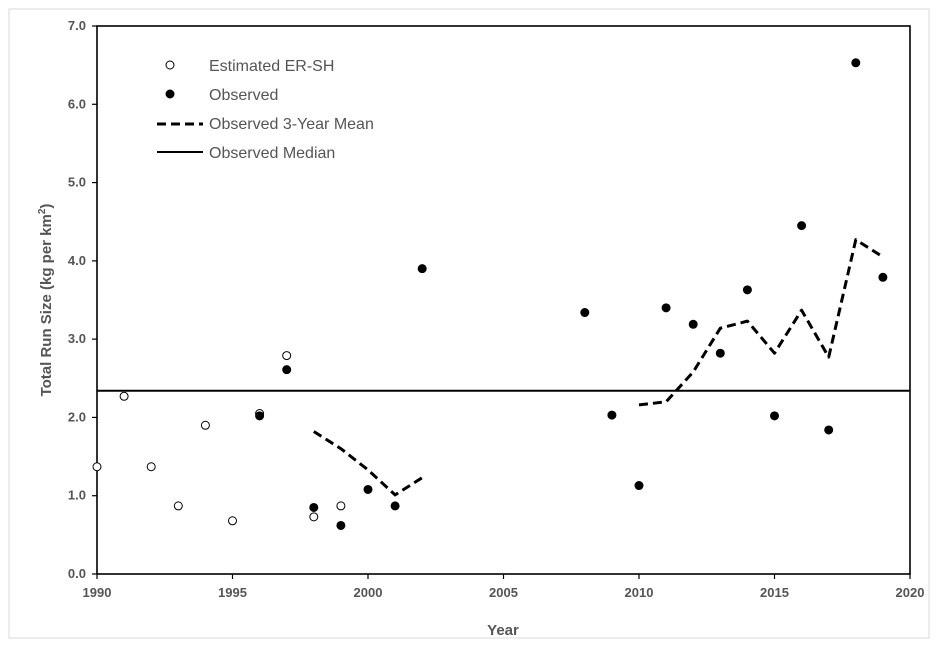  I want to click on y-axis-title: Total Run Size (kg per km2), so click(46, 300).